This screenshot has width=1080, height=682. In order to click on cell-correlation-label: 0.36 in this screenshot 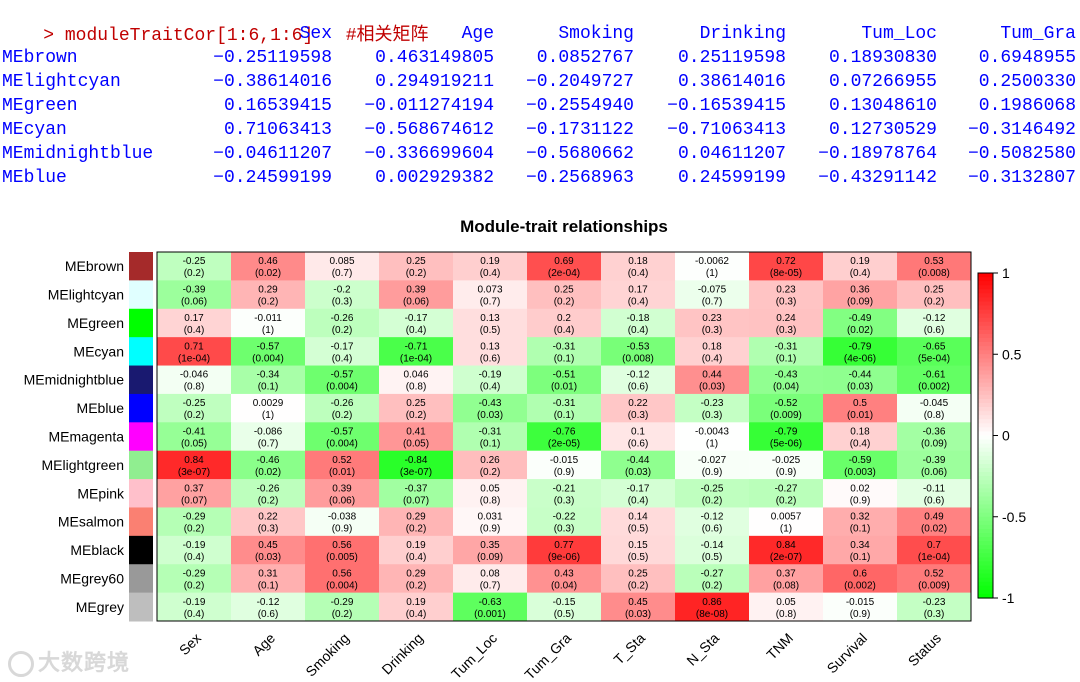, I will do `click(860, 290)`.